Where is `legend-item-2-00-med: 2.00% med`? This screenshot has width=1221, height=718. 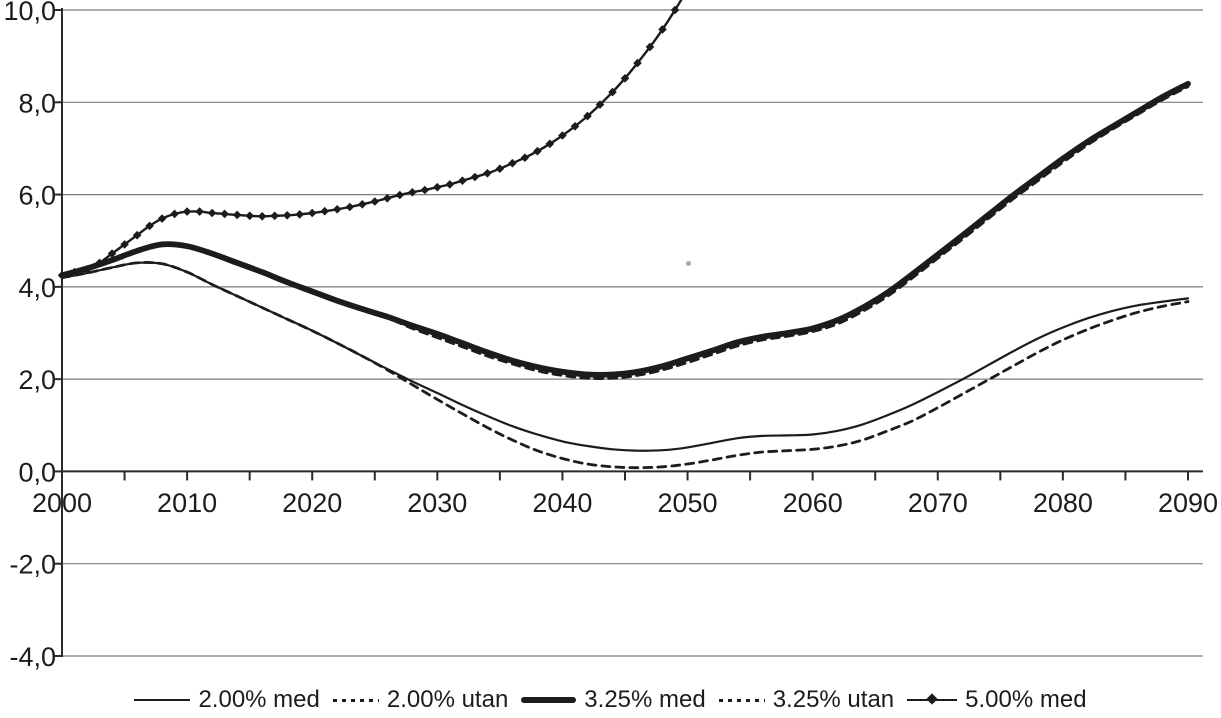
legend-item-2-00-med: 2.00% med is located at coordinates (227, 700).